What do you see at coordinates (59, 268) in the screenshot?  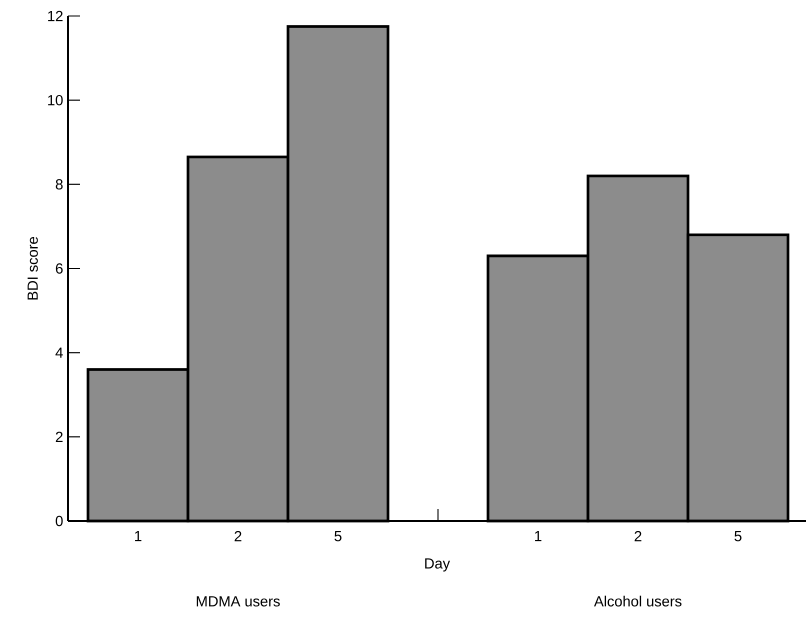 I see `y-tick-label: 6` at bounding box center [59, 268].